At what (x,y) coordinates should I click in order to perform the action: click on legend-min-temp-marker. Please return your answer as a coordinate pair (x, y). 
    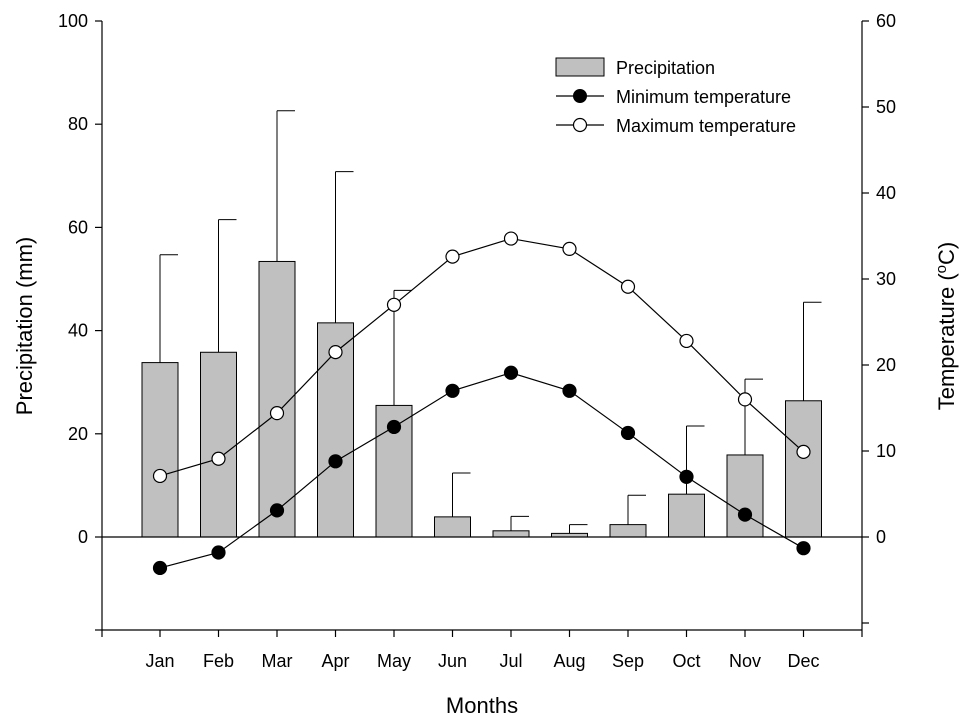
    Looking at the image, I should click on (580, 96).